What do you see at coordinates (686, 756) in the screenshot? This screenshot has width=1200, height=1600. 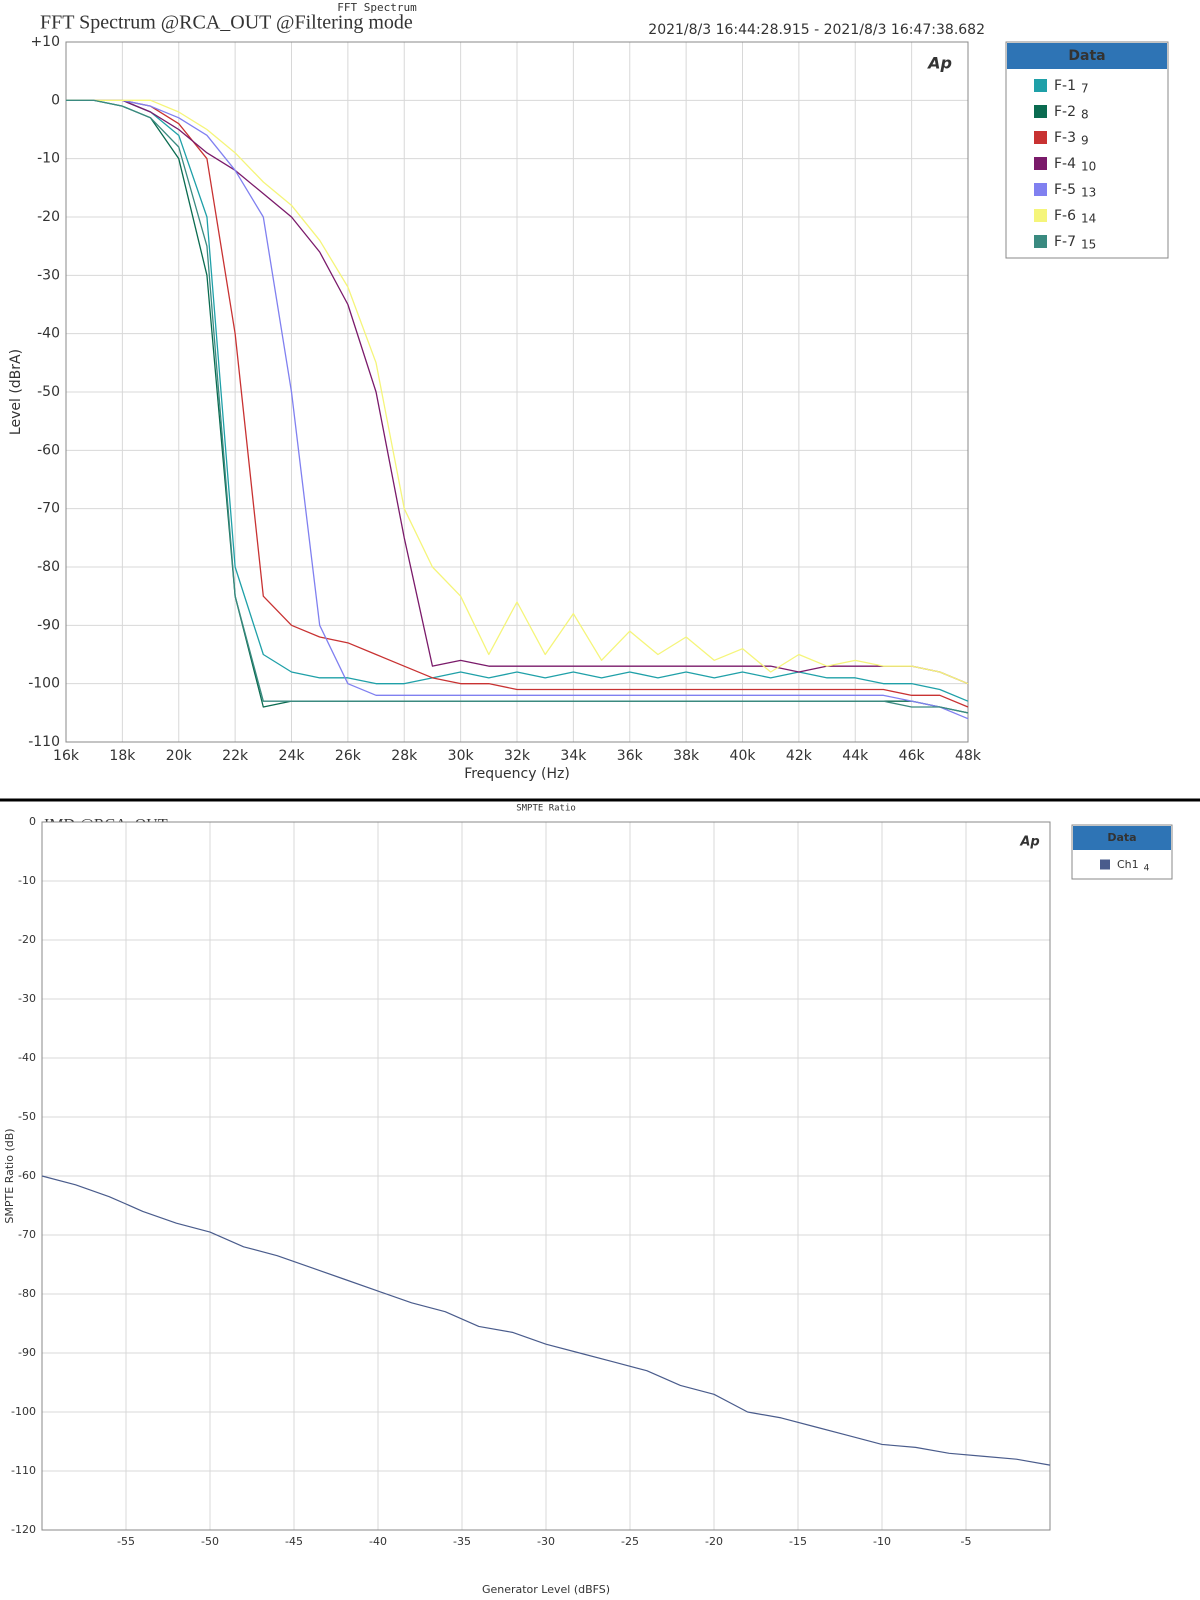 I see `x-tick-label: 38k` at bounding box center [686, 756].